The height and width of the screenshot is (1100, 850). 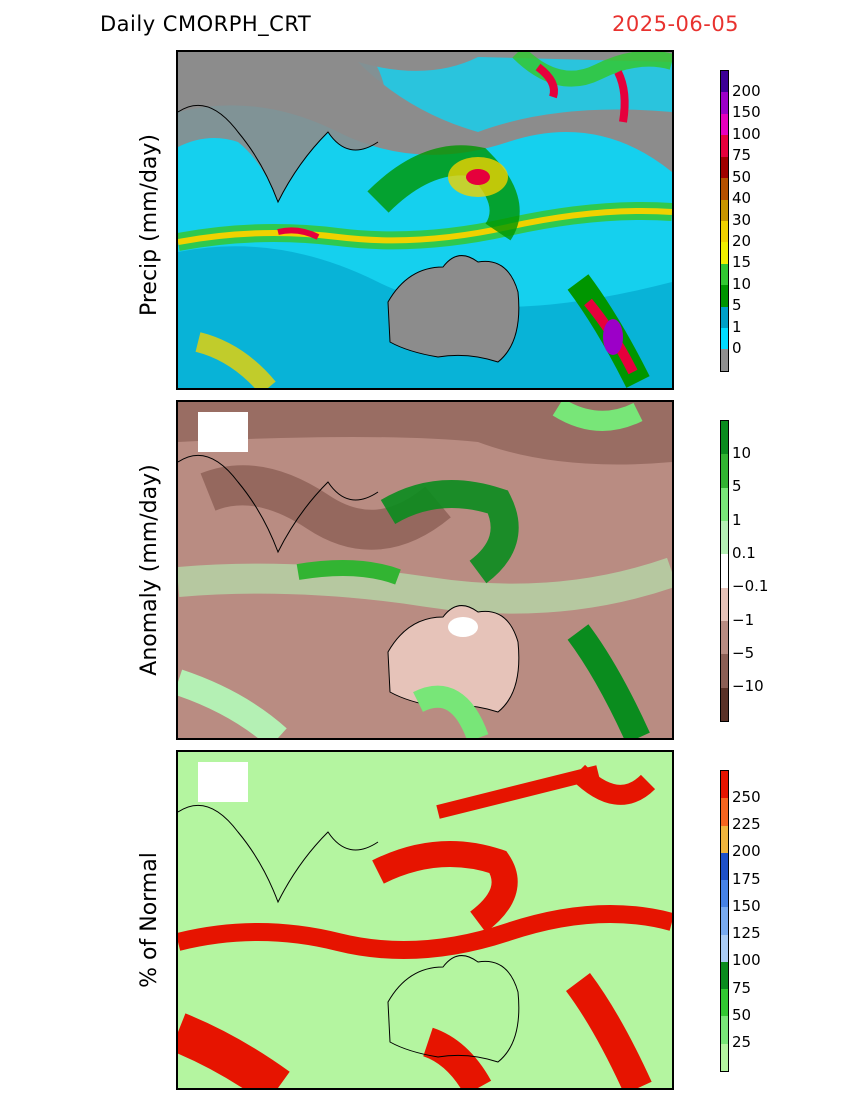 What do you see at coordinates (149, 225) in the screenshot?
I see `precip-axis-label: Precip (mm/day)` at bounding box center [149, 225].